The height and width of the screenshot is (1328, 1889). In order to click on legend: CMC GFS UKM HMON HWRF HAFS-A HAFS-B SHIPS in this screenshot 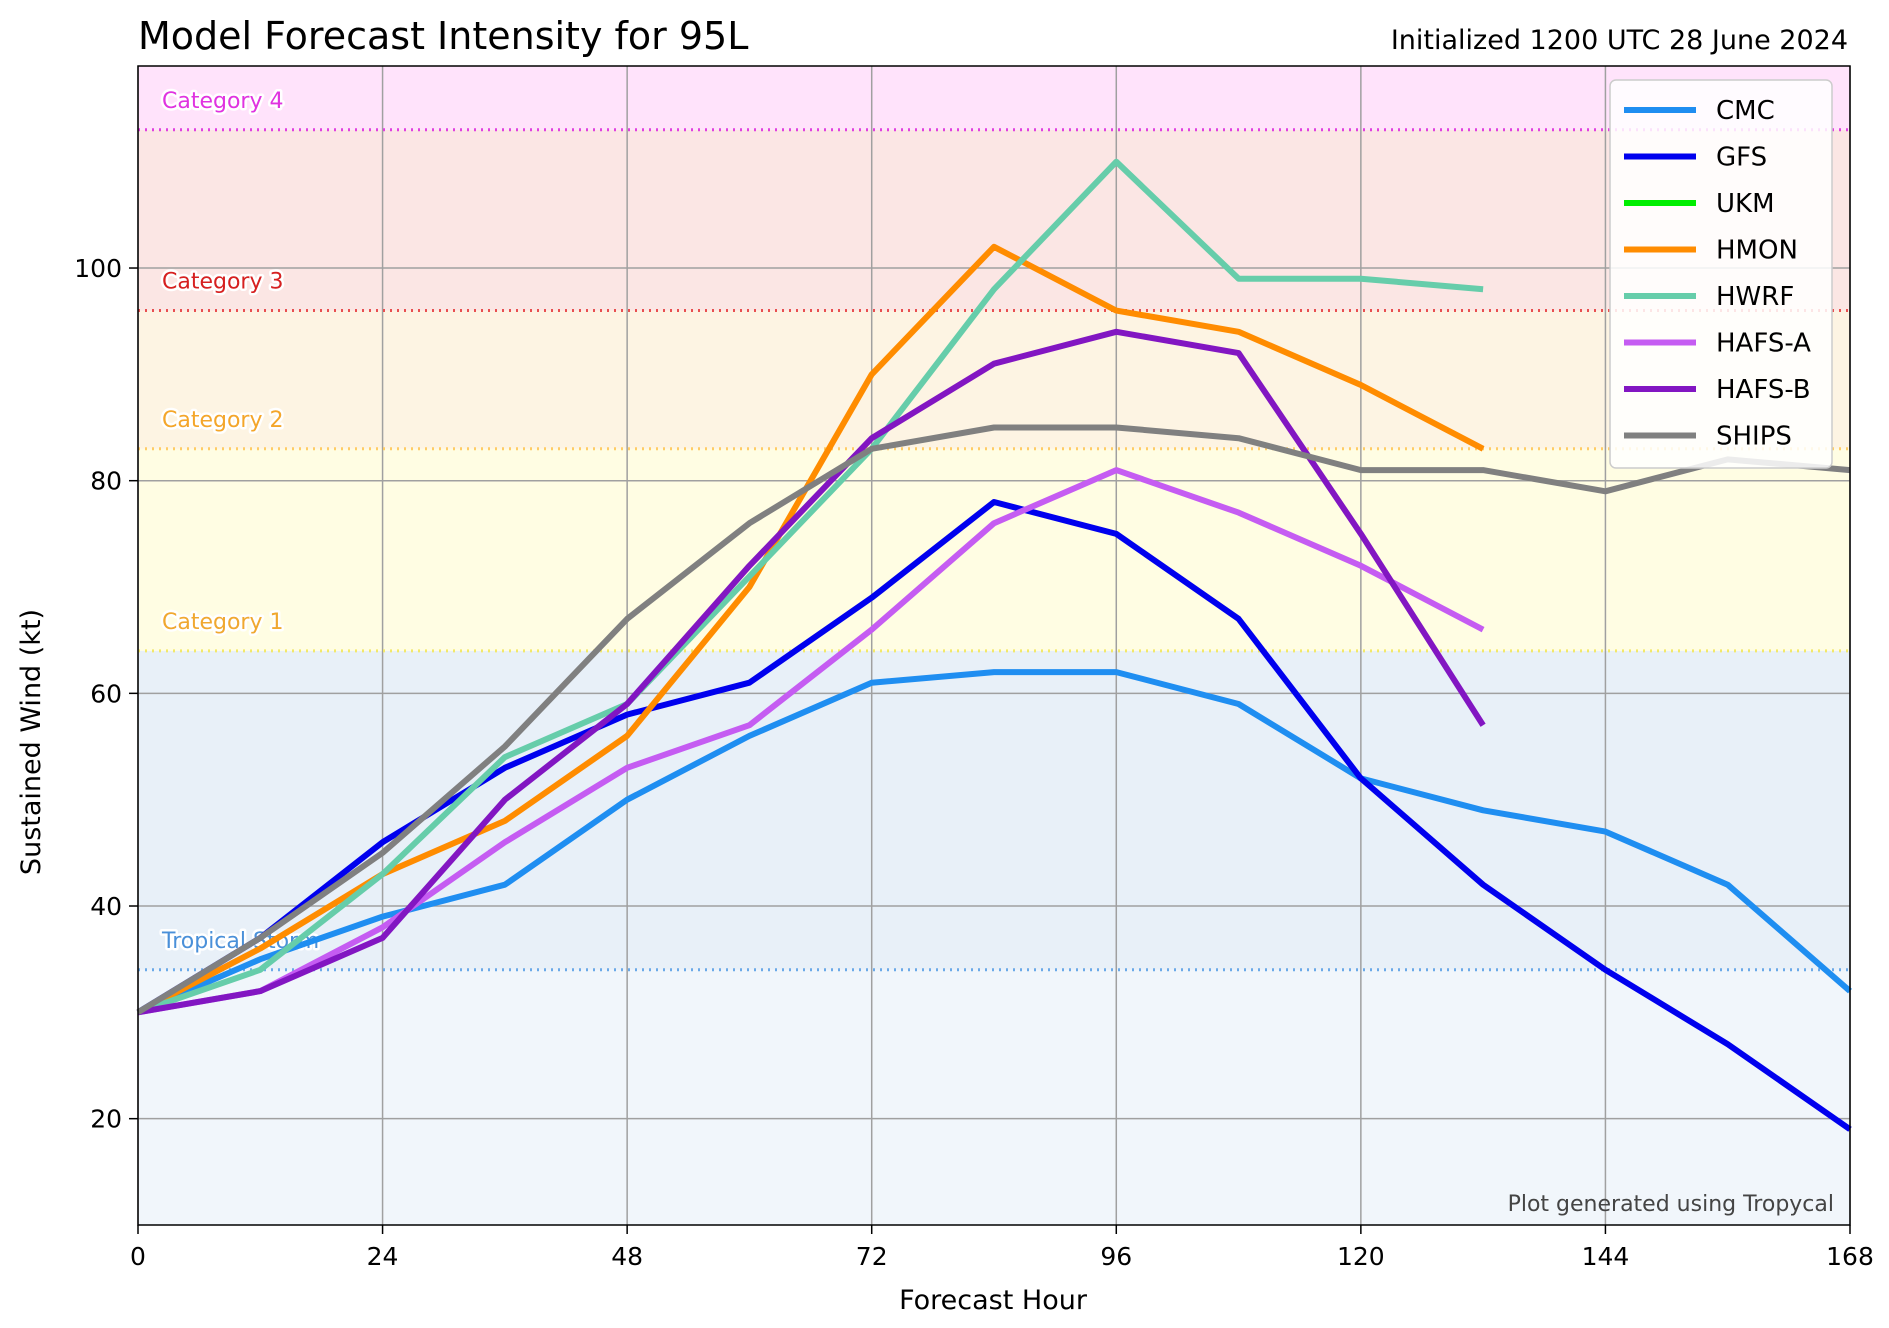, I will do `click(1721, 274)`.